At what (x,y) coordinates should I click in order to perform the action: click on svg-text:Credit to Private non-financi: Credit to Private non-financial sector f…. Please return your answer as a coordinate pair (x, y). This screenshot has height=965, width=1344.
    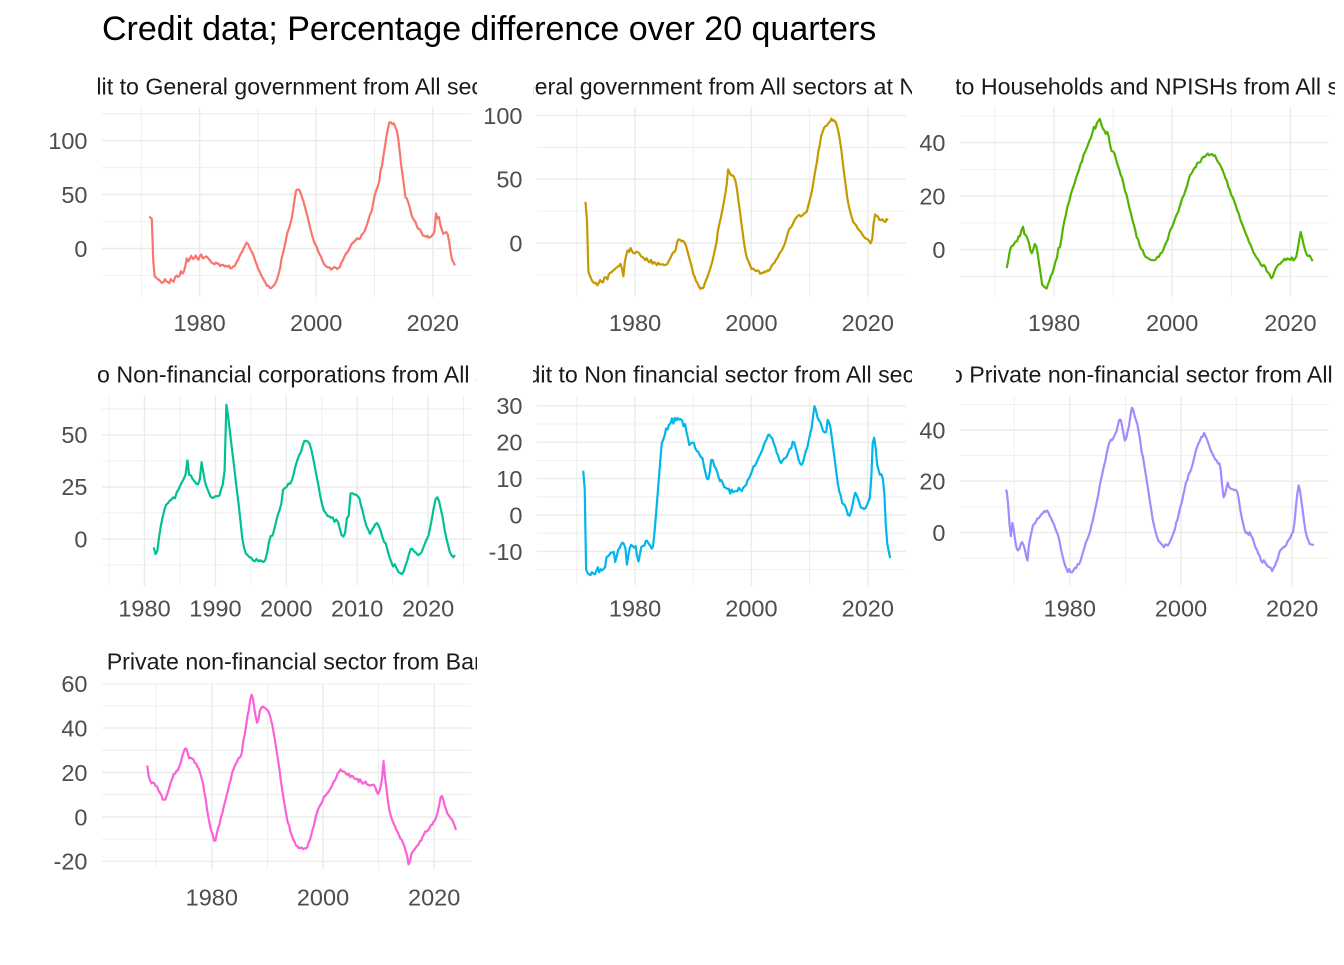
    Looking at the image, I should click on (286, 662).